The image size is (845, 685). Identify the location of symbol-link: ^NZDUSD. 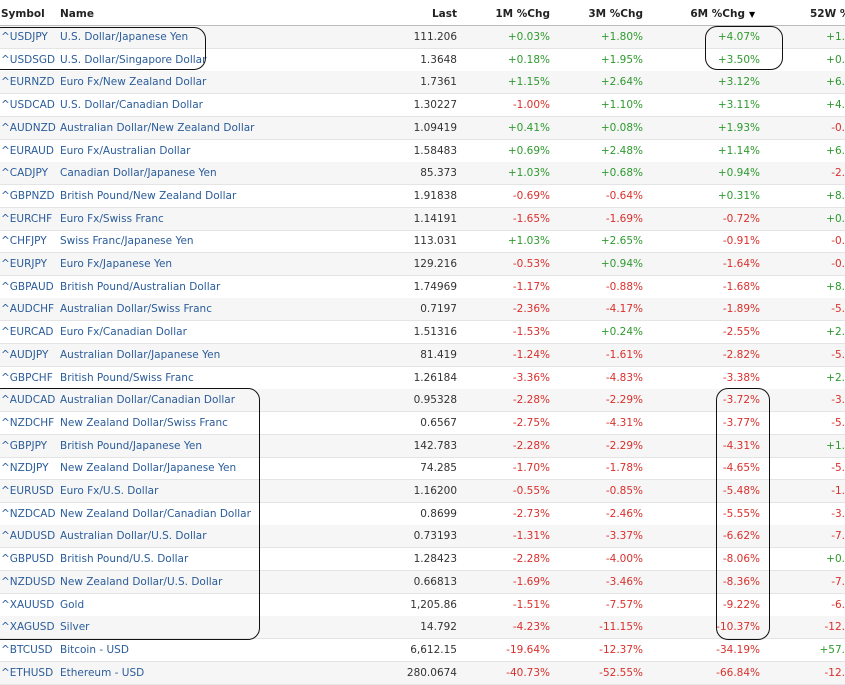
(28, 581).